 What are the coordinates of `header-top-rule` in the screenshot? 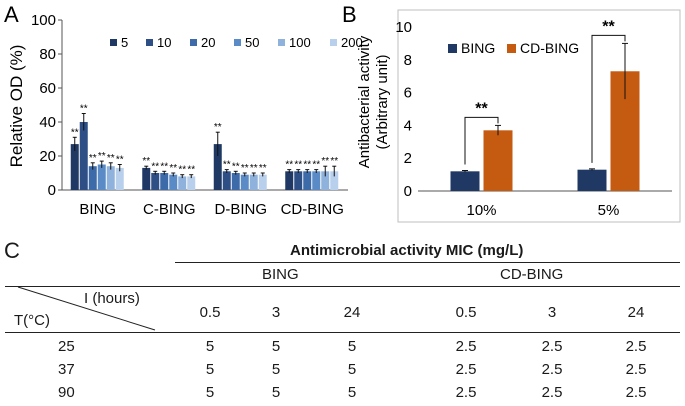 It's located at (342, 286).